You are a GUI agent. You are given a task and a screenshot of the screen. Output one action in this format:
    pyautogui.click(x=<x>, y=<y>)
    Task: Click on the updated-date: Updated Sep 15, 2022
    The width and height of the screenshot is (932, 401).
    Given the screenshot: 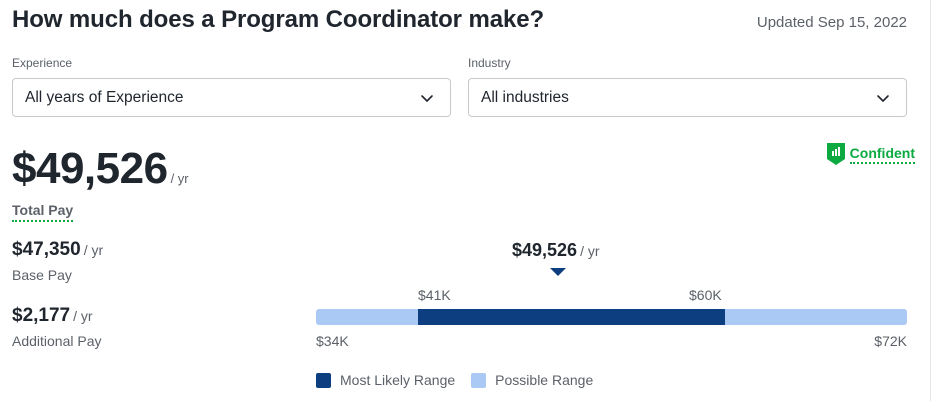 What is the action you would take?
    pyautogui.click(x=831, y=22)
    